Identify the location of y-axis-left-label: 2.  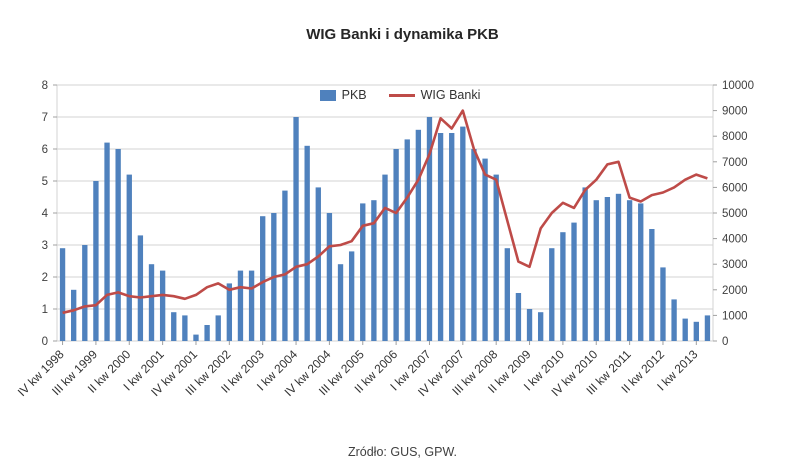
(45, 278).